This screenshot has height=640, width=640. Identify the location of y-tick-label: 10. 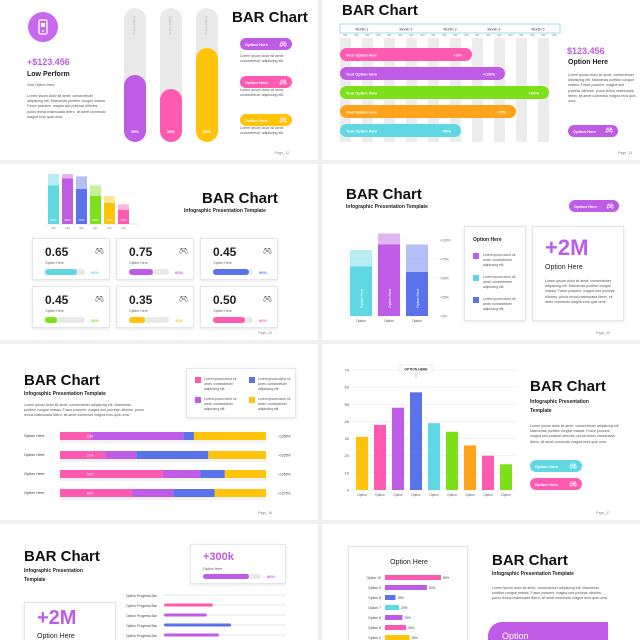
(347, 472).